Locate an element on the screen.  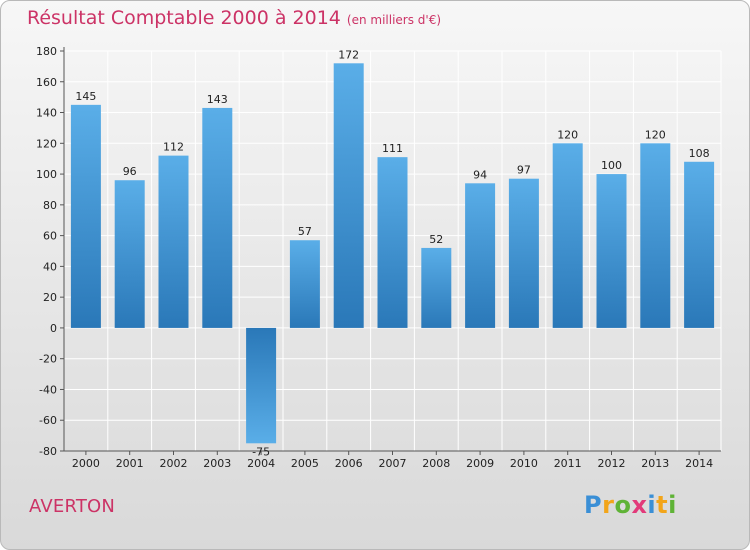
y-tick-label: 80 is located at coordinates (50, 205).